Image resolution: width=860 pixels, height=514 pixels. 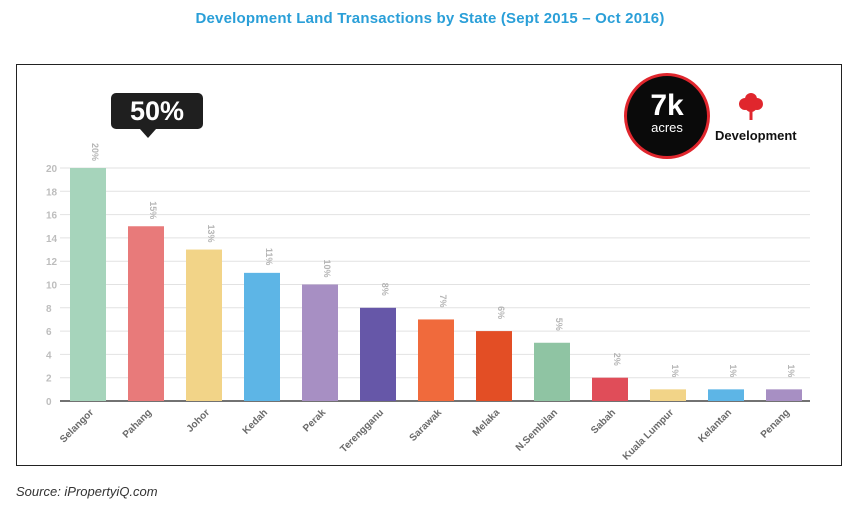 I want to click on source-note: Source: iPropertyiQ.com, so click(x=87, y=491).